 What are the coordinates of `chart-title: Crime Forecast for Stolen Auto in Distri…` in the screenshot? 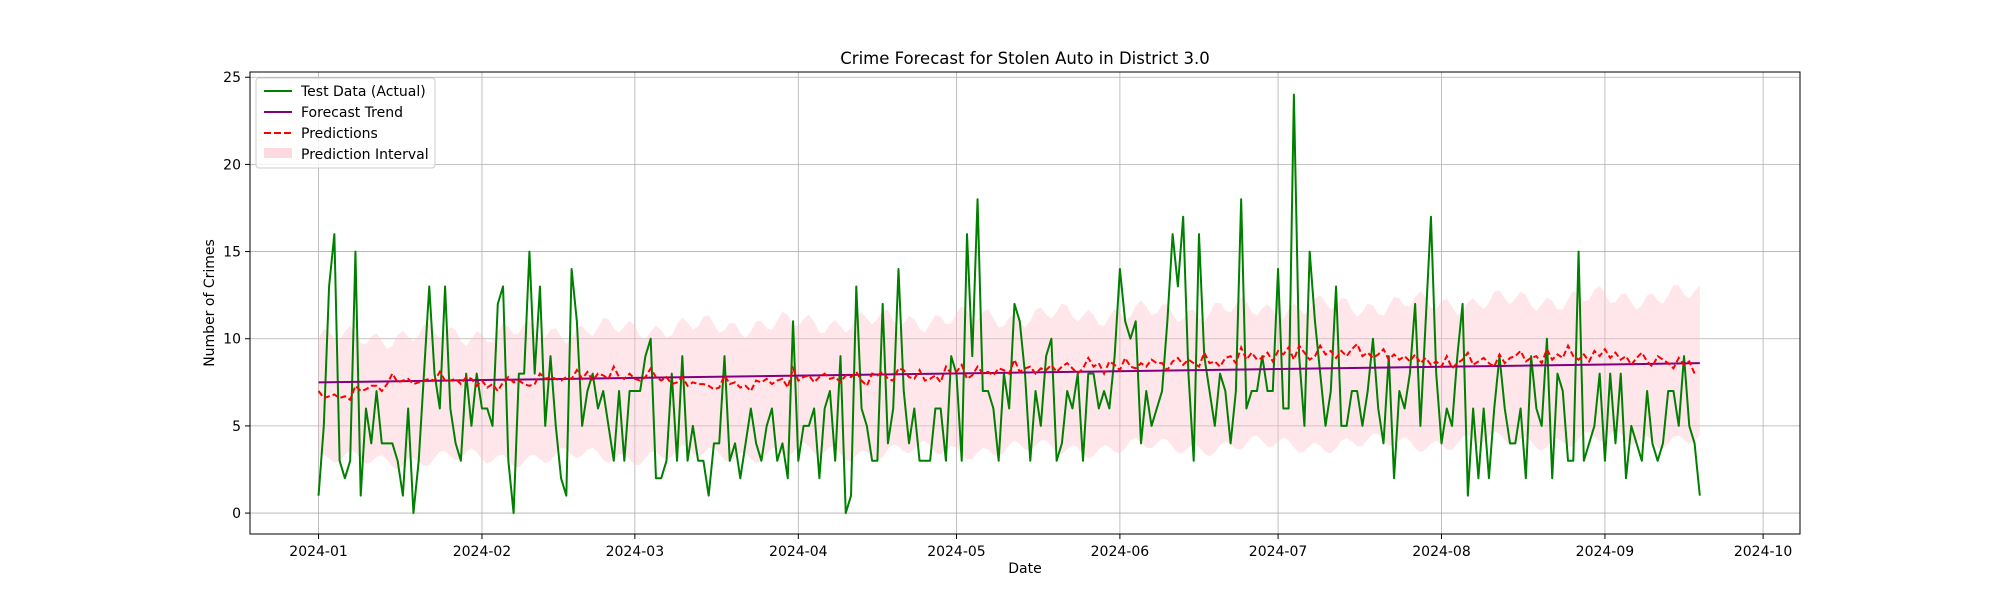 It's located at (1024, 58).